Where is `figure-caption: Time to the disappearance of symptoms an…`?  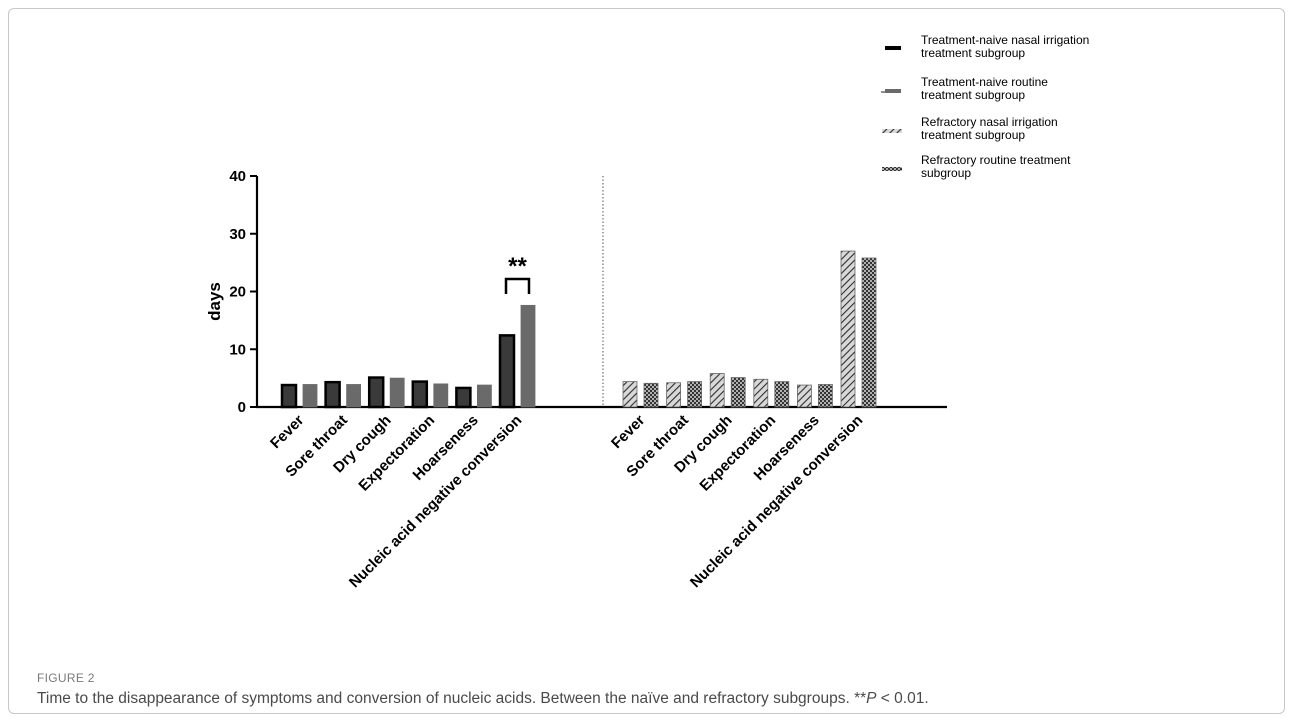 figure-caption: Time to the disappearance of symptoms an… is located at coordinates (483, 699).